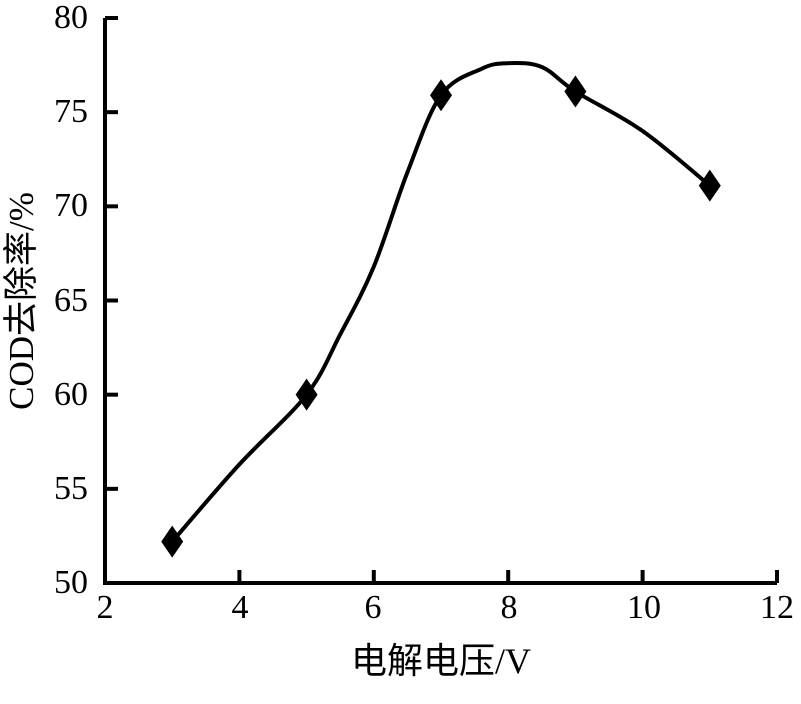 This screenshot has height=704, width=801. What do you see at coordinates (71, 488) in the screenshot?
I see `y-tick-label-55: 55` at bounding box center [71, 488].